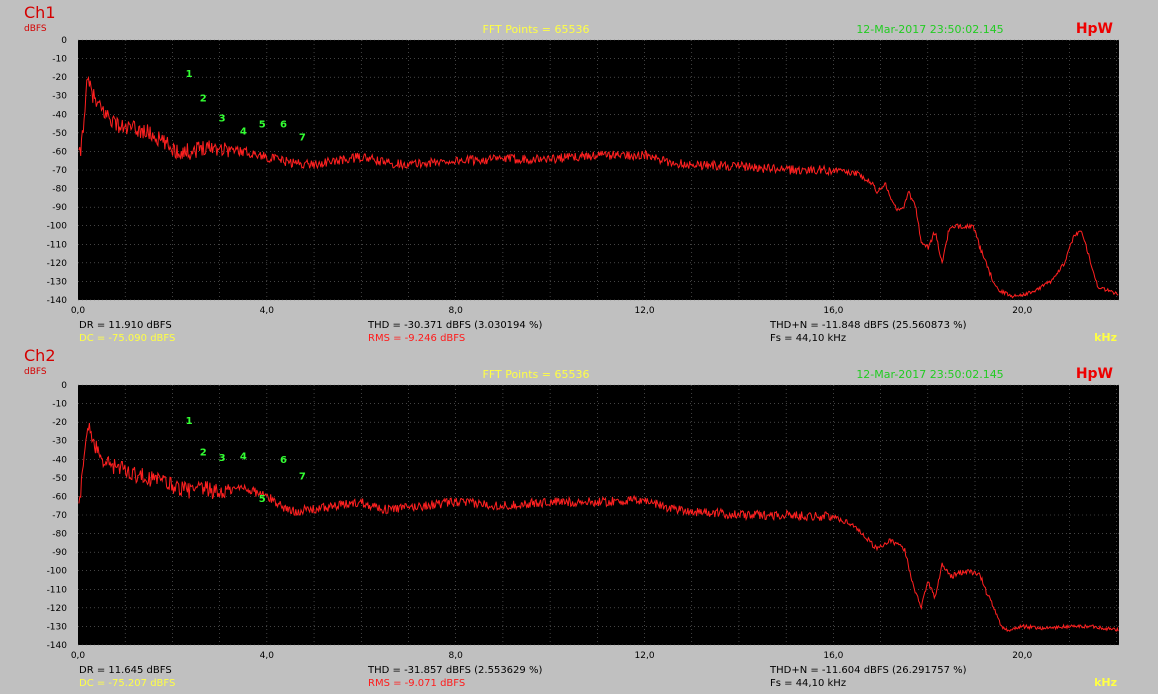 The image size is (1158, 694). I want to click on channel-label: Ch1, so click(40, 12).